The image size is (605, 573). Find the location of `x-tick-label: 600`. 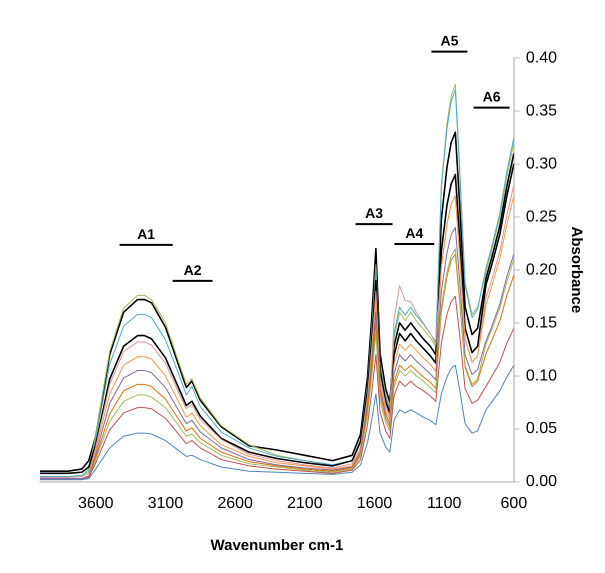

x-tick-label: 600 is located at coordinates (514, 503).